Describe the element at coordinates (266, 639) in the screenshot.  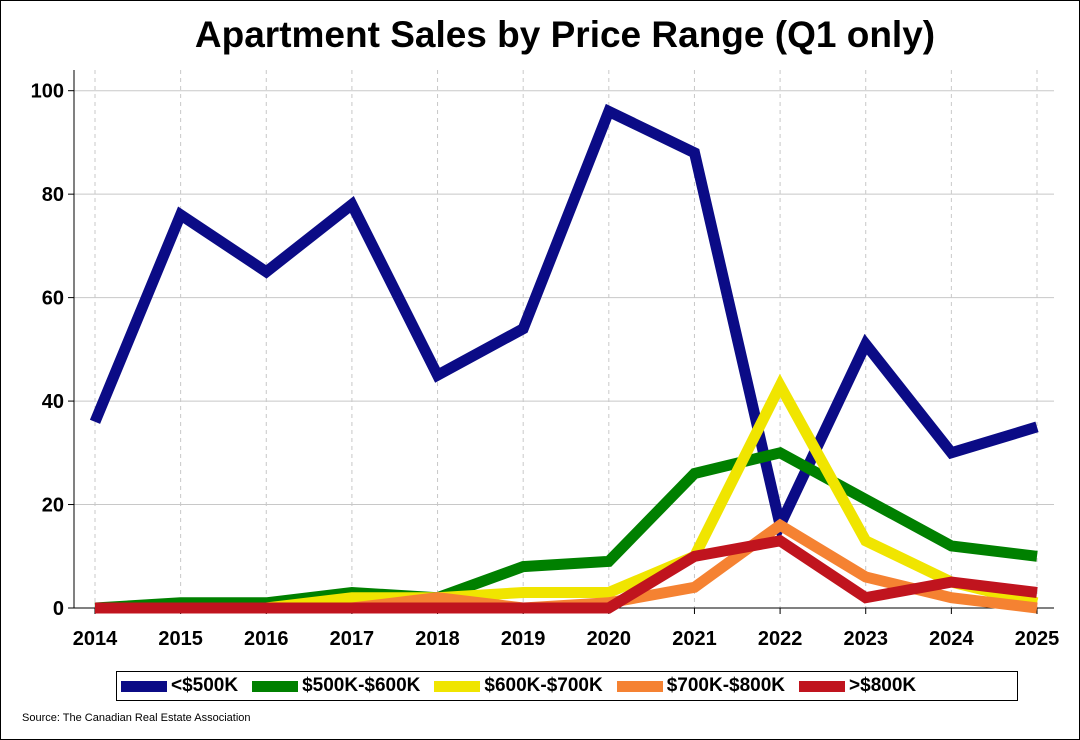
I see `x-tick-label: 2016` at that location.